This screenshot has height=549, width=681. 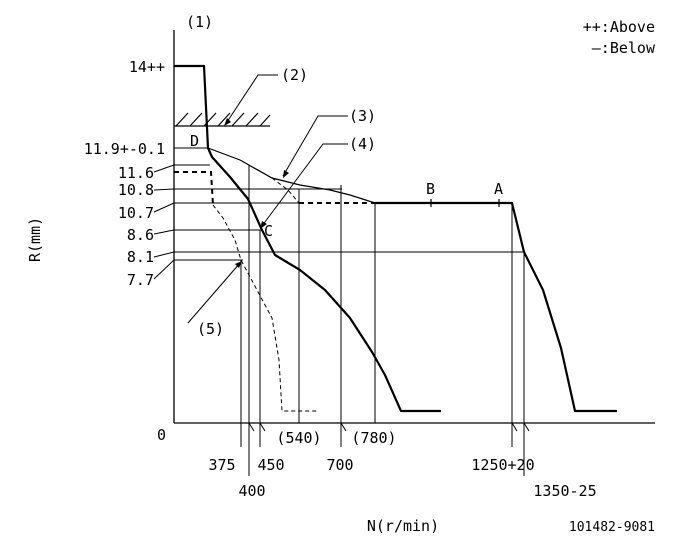 I want to click on point-a-label: A, so click(x=498, y=189).